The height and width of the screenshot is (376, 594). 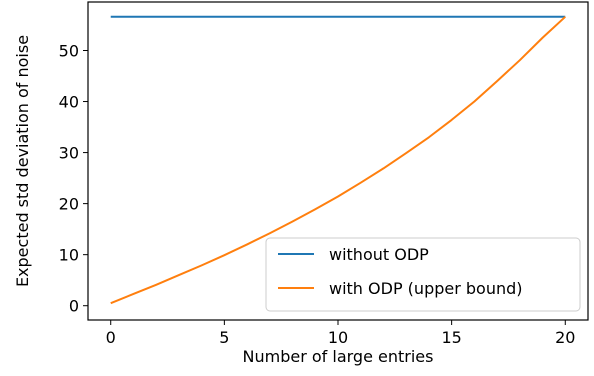 What do you see at coordinates (69, 102) in the screenshot?
I see `y-tick-label: 40` at bounding box center [69, 102].